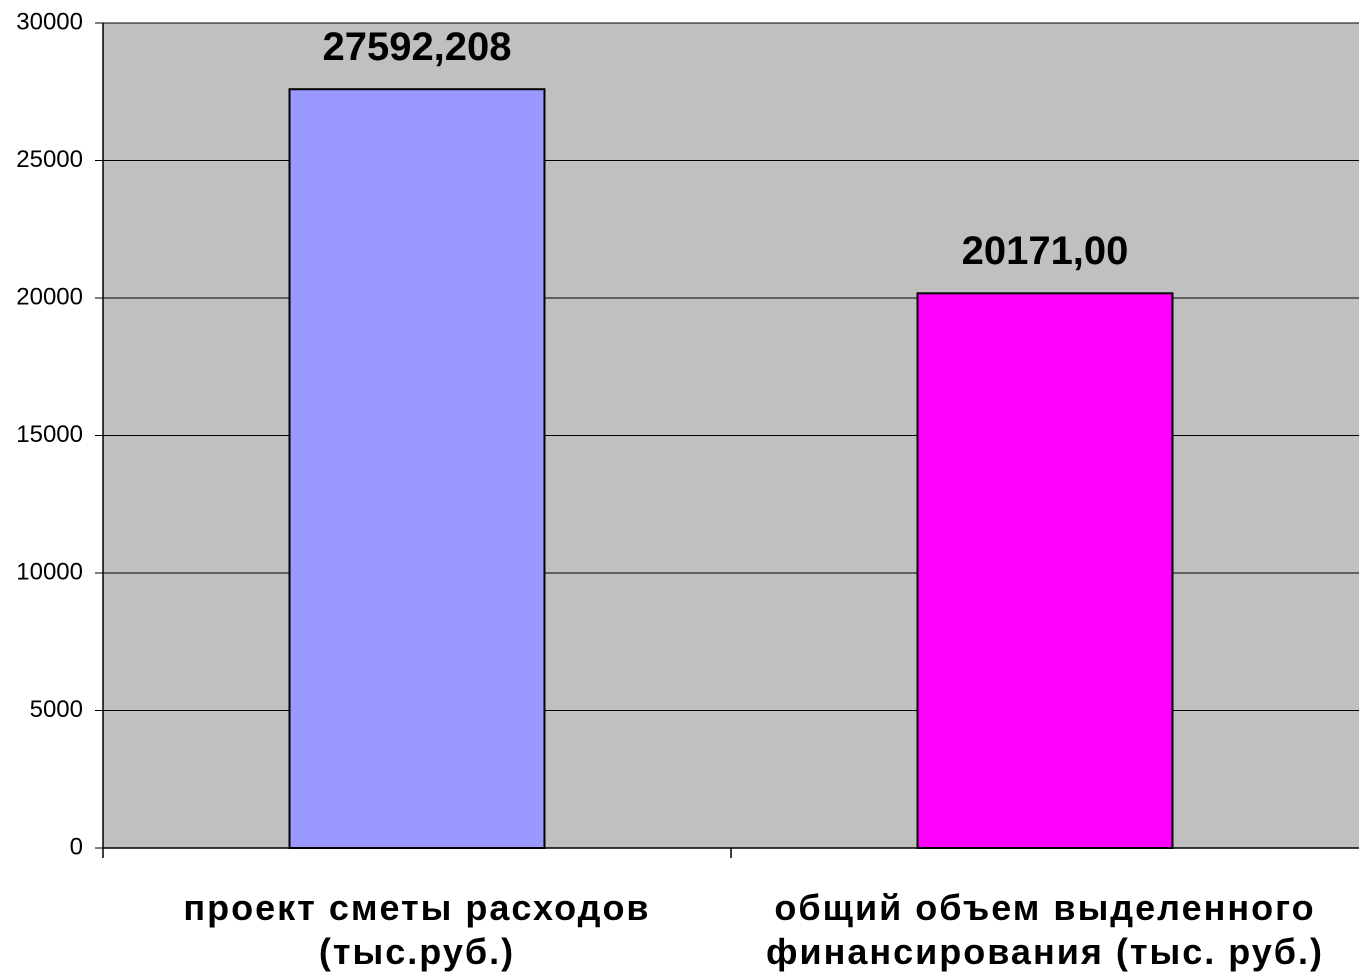  What do you see at coordinates (49, 571) in the screenshot?
I see `y-tick-label: 10000` at bounding box center [49, 571].